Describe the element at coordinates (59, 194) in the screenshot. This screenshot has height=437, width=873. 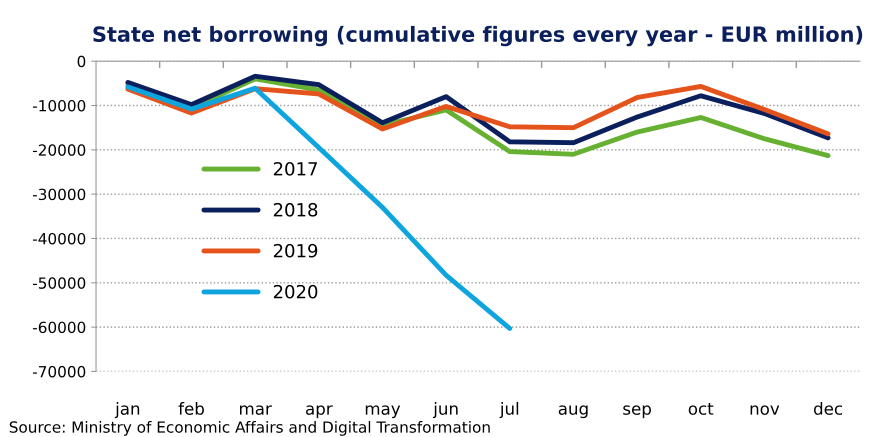
I see `y-tick-label: -30000` at that location.